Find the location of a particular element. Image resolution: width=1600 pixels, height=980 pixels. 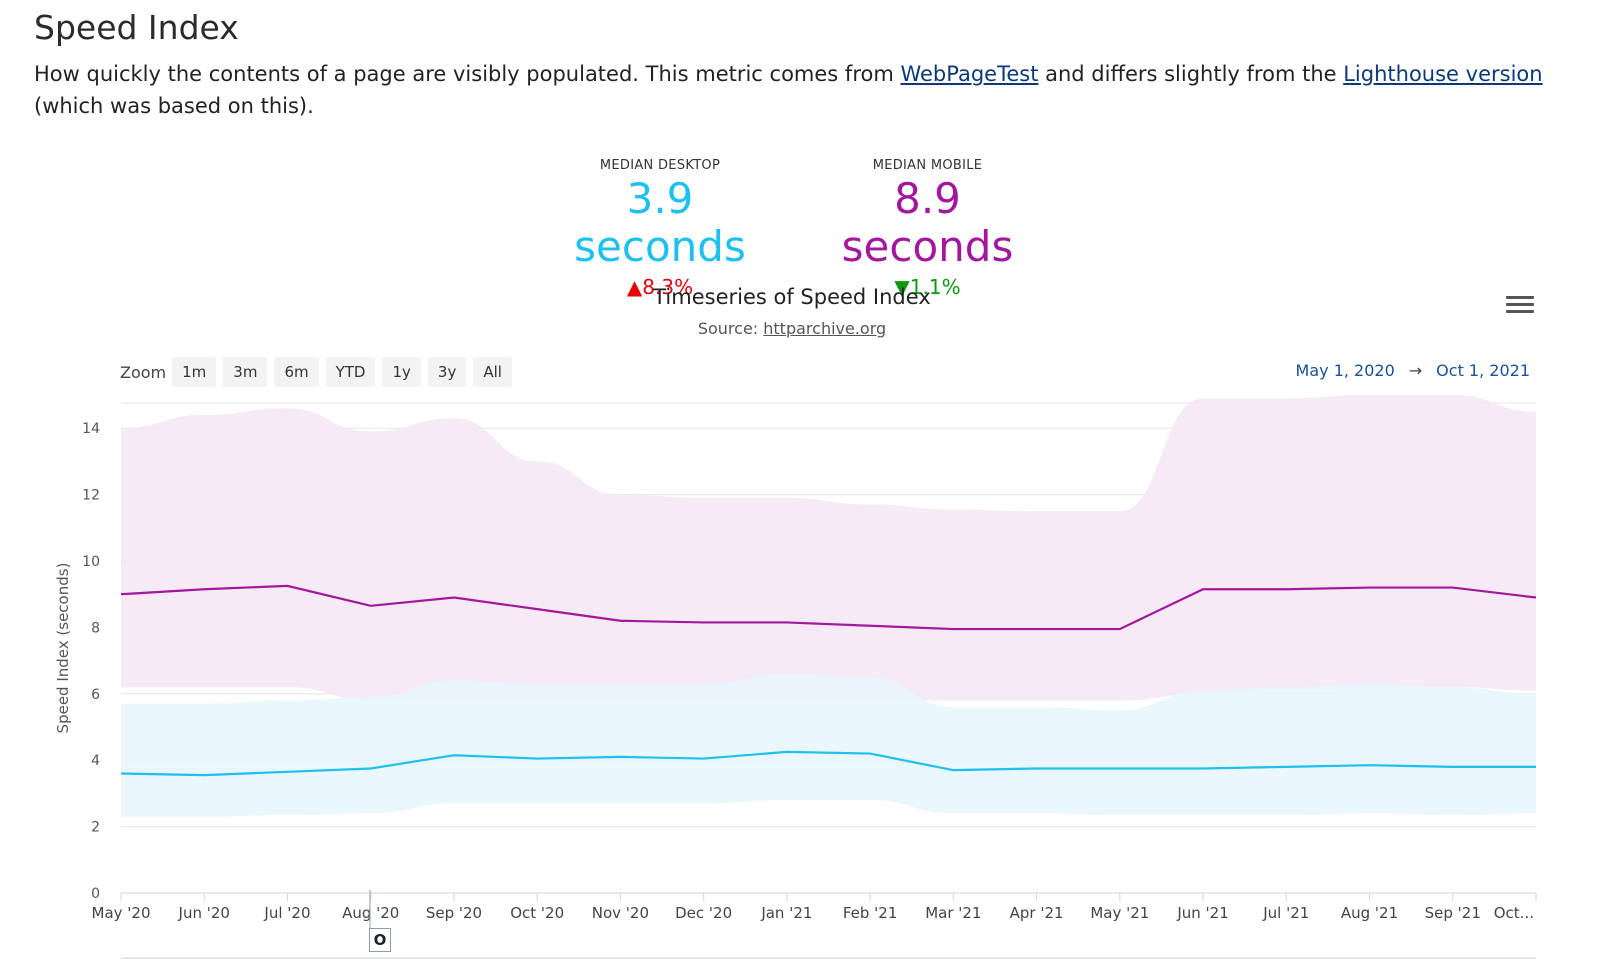

zoom-6m-button: 6m is located at coordinates (296, 372).